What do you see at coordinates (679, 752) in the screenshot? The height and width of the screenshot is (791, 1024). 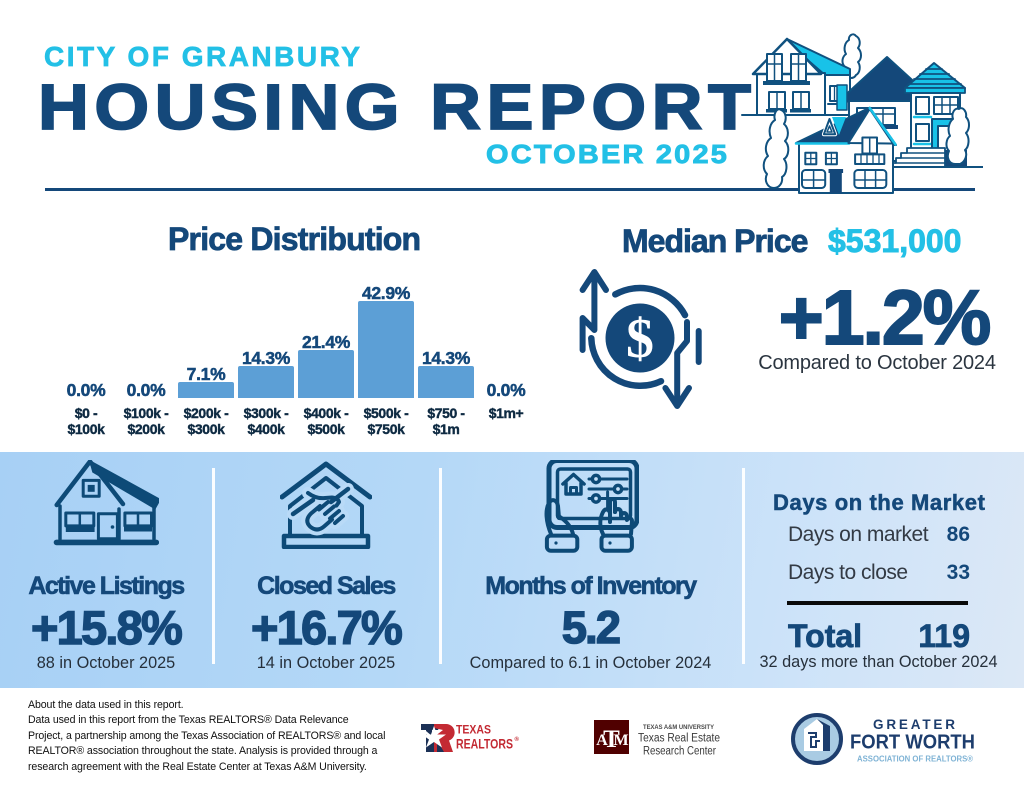 I see `svg-text: Research Center` at bounding box center [679, 752].